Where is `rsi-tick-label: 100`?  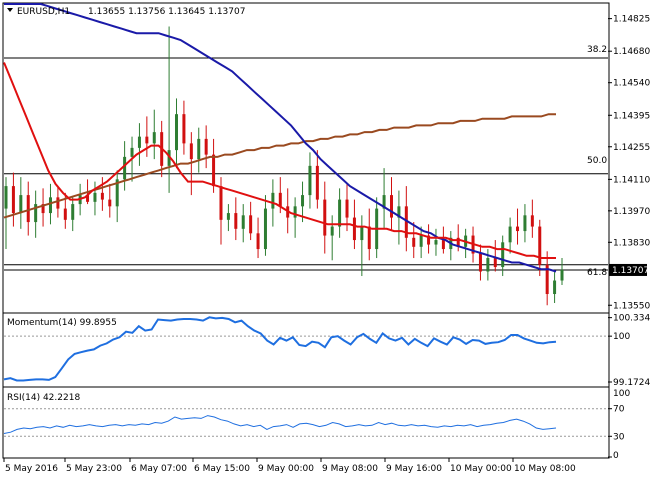
rsi-tick-label: 100 is located at coordinates (621, 394).